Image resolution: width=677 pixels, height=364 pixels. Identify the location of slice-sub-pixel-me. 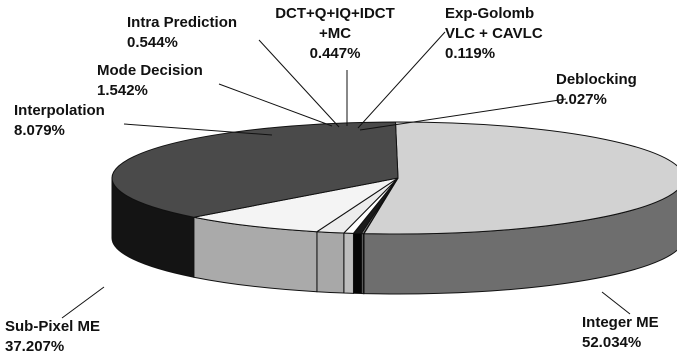
(255, 169).